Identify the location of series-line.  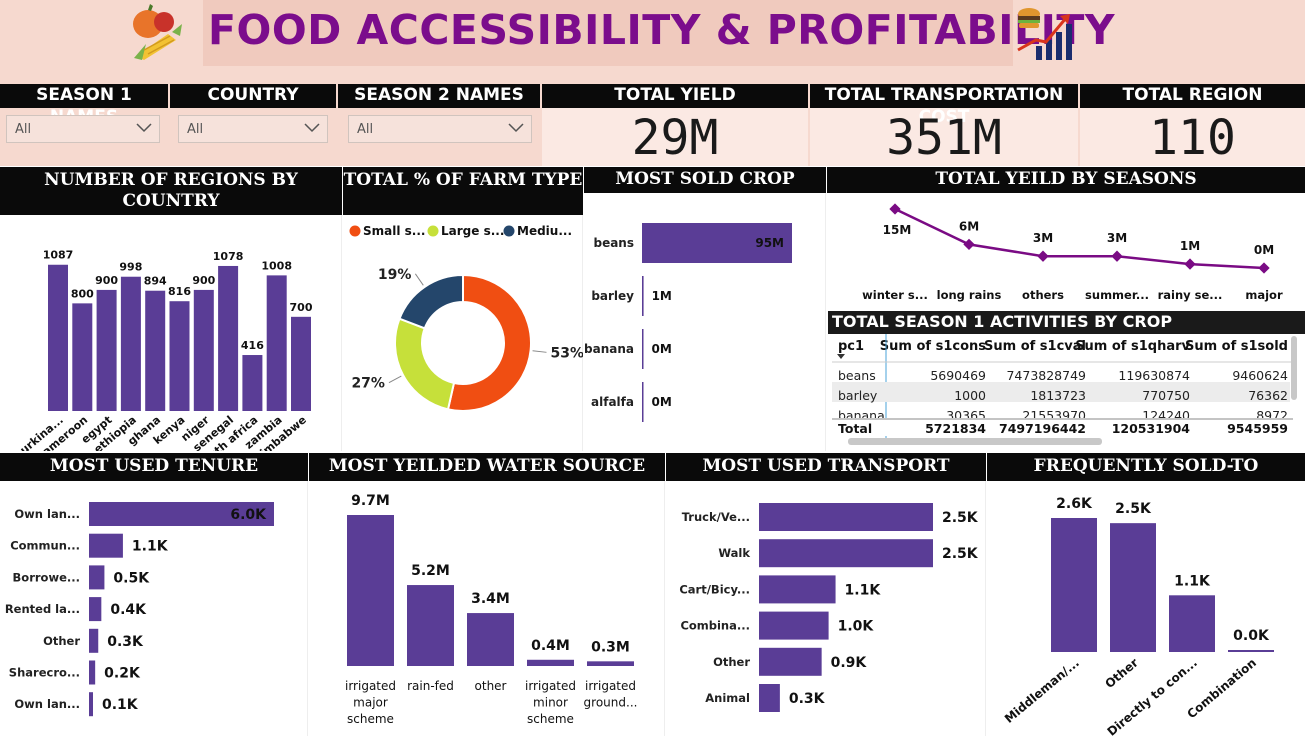
(1079, 238).